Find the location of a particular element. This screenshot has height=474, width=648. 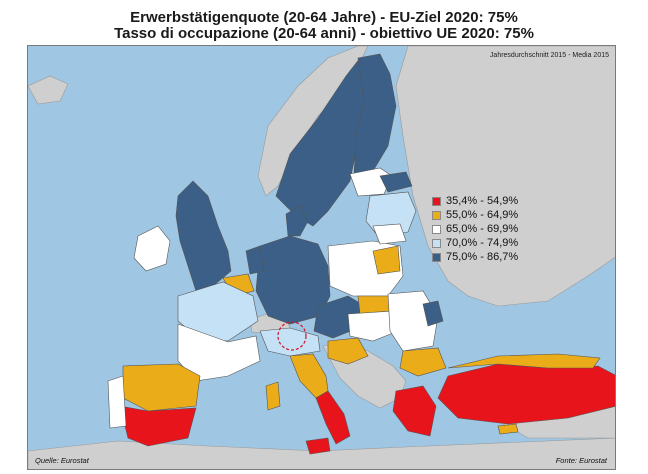

iceland-land is located at coordinates (48, 90).